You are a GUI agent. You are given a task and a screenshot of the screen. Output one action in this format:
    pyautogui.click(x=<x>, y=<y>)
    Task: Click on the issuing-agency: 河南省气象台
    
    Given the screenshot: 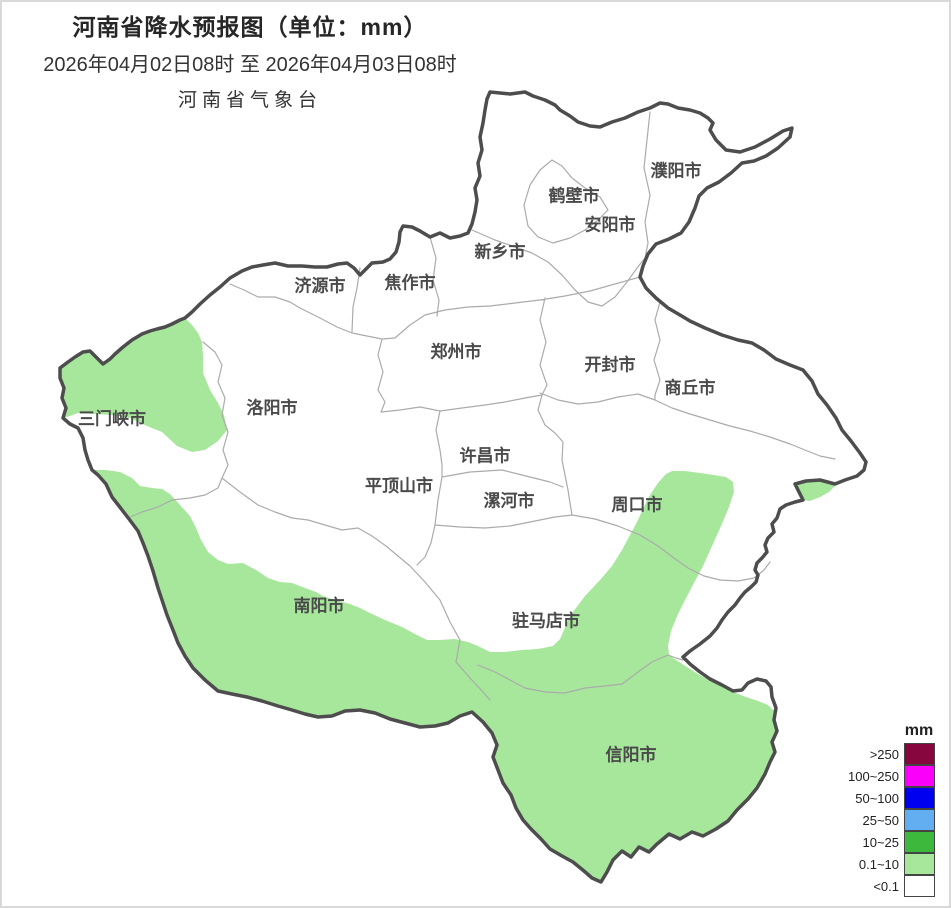 What is the action you would take?
    pyautogui.click(x=249, y=100)
    